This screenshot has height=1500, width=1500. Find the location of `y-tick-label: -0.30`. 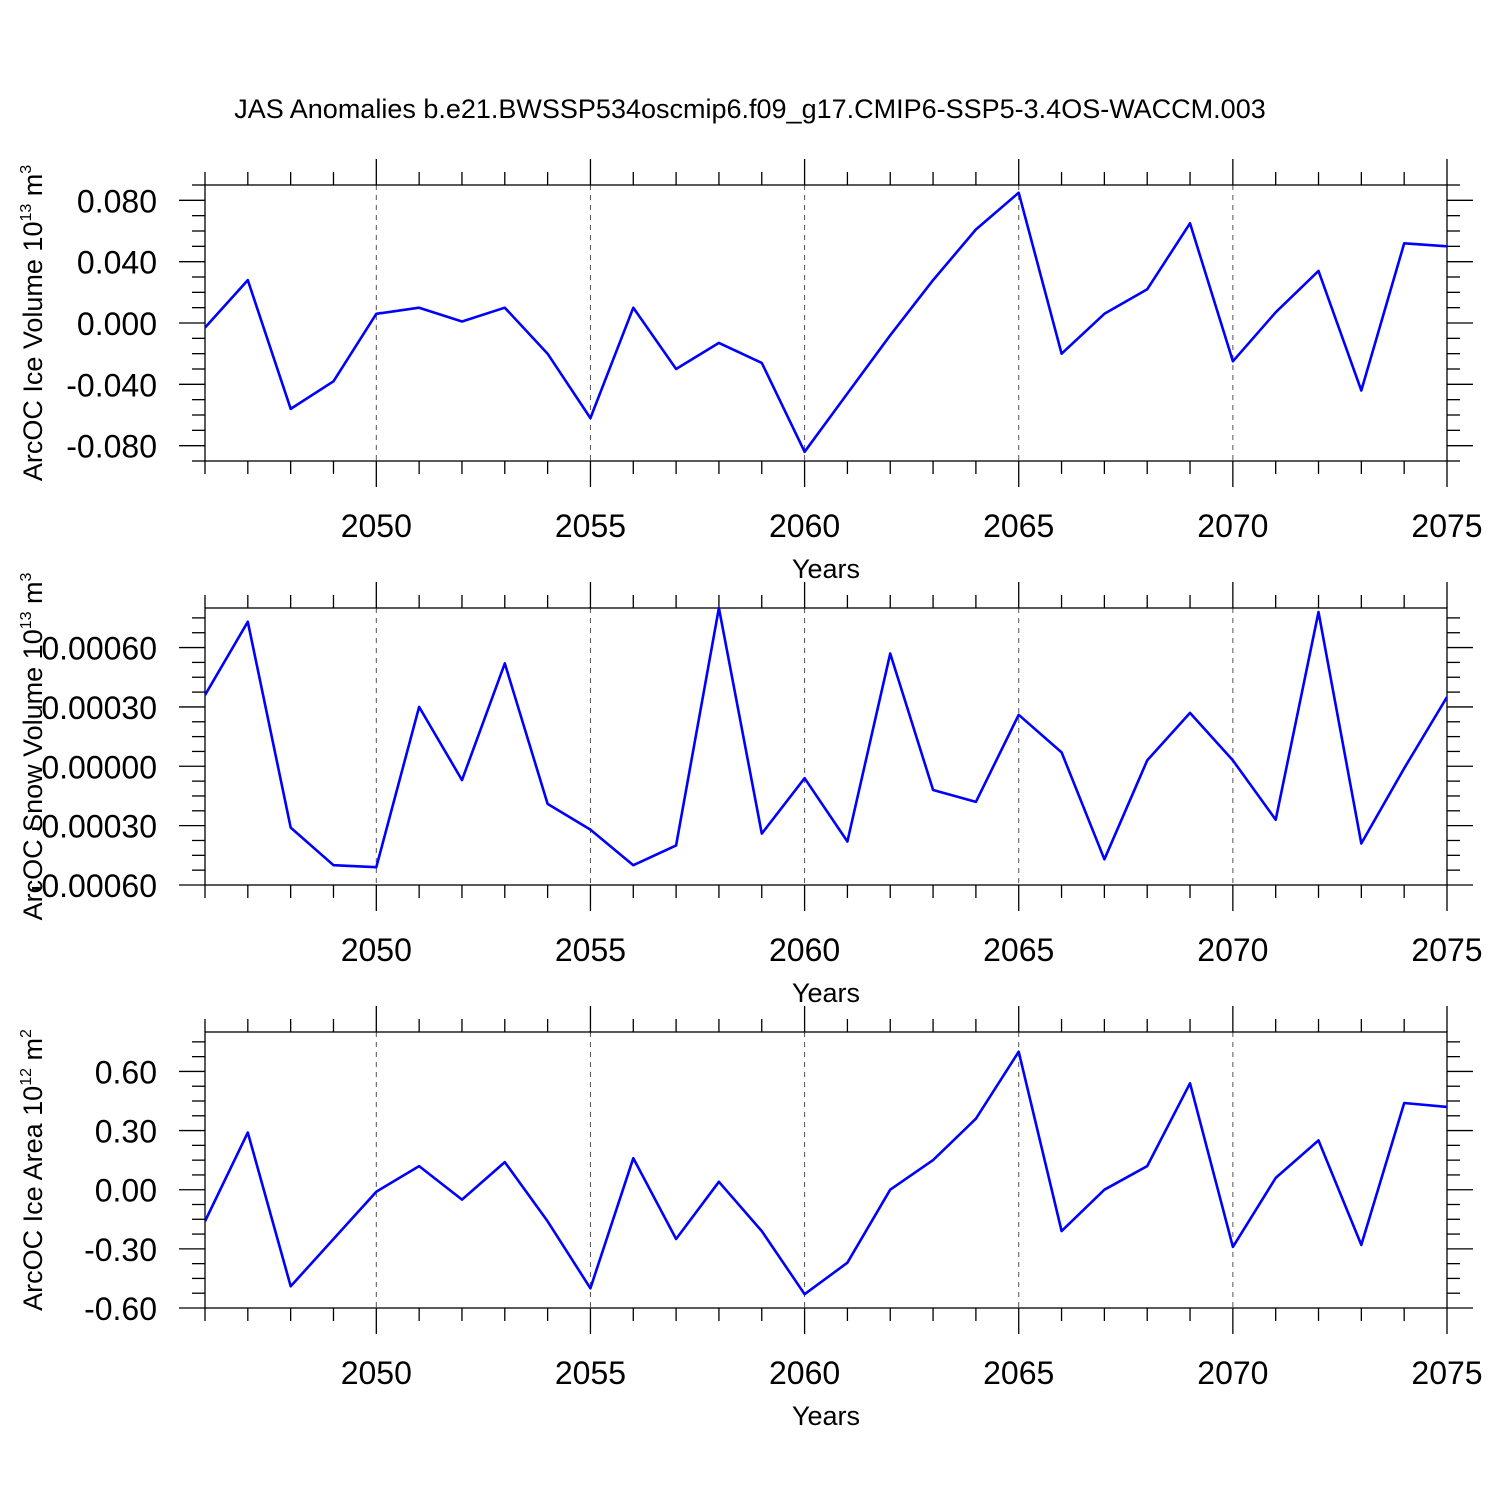

y-tick-label: -0.30 is located at coordinates (120, 1250).